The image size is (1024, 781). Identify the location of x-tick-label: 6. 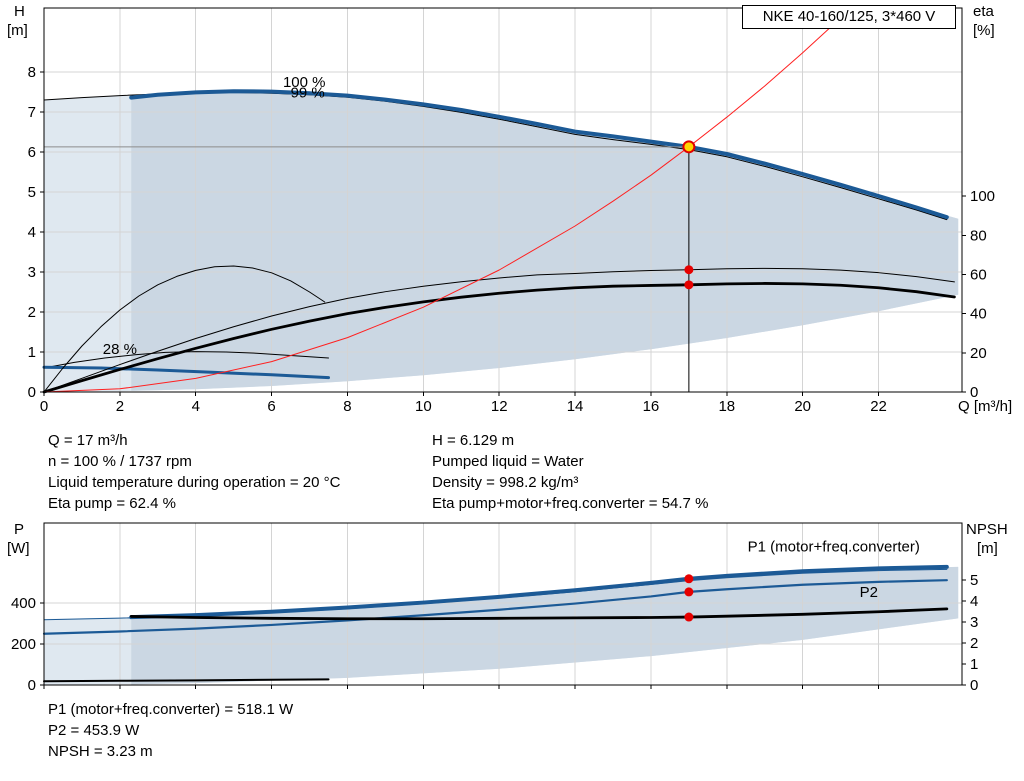
(271, 406).